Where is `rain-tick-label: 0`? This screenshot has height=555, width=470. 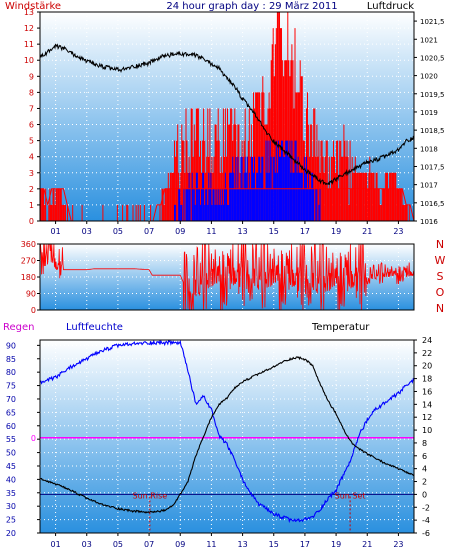 rain-tick-label: 0 is located at coordinates (33, 438).